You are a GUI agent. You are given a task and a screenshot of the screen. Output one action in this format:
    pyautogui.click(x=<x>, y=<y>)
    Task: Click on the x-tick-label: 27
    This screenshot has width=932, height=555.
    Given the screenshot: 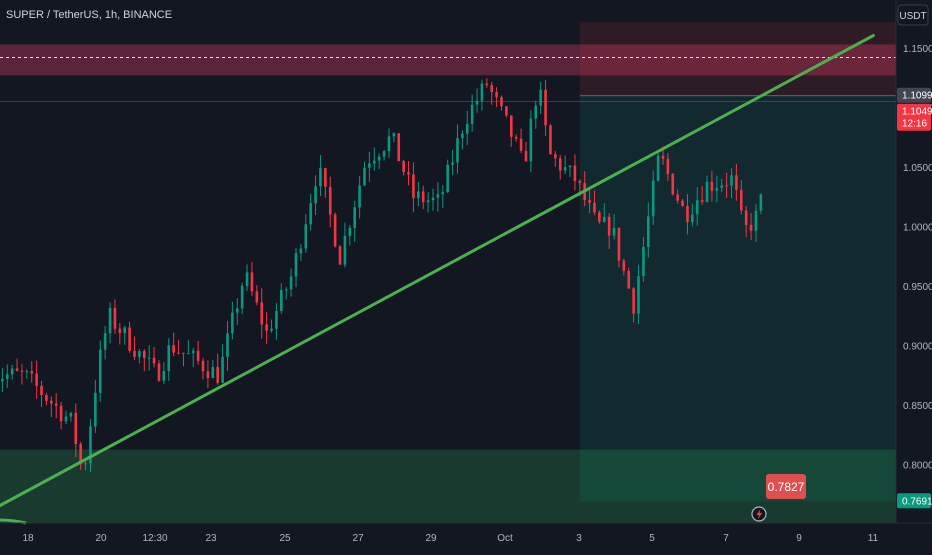 What is the action you would take?
    pyautogui.click(x=358, y=538)
    